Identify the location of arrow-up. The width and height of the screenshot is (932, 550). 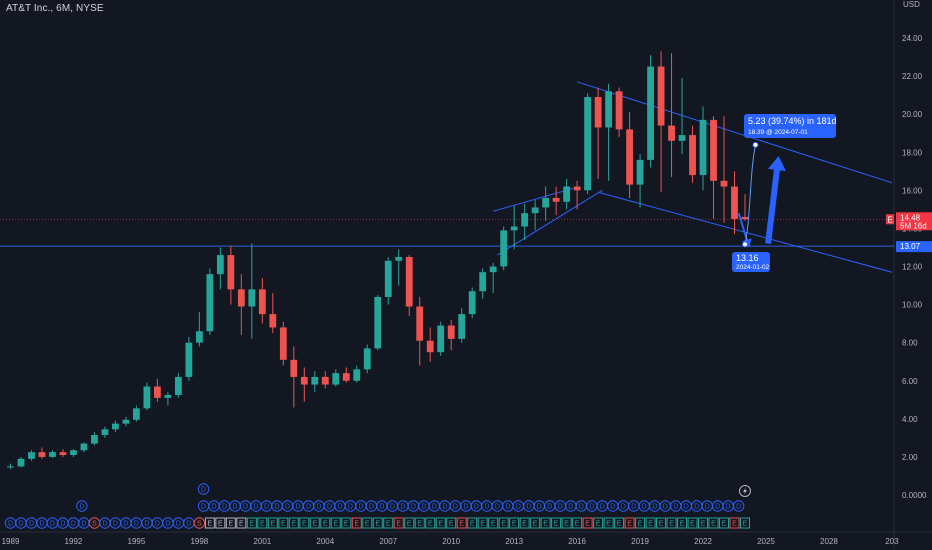
(775, 200).